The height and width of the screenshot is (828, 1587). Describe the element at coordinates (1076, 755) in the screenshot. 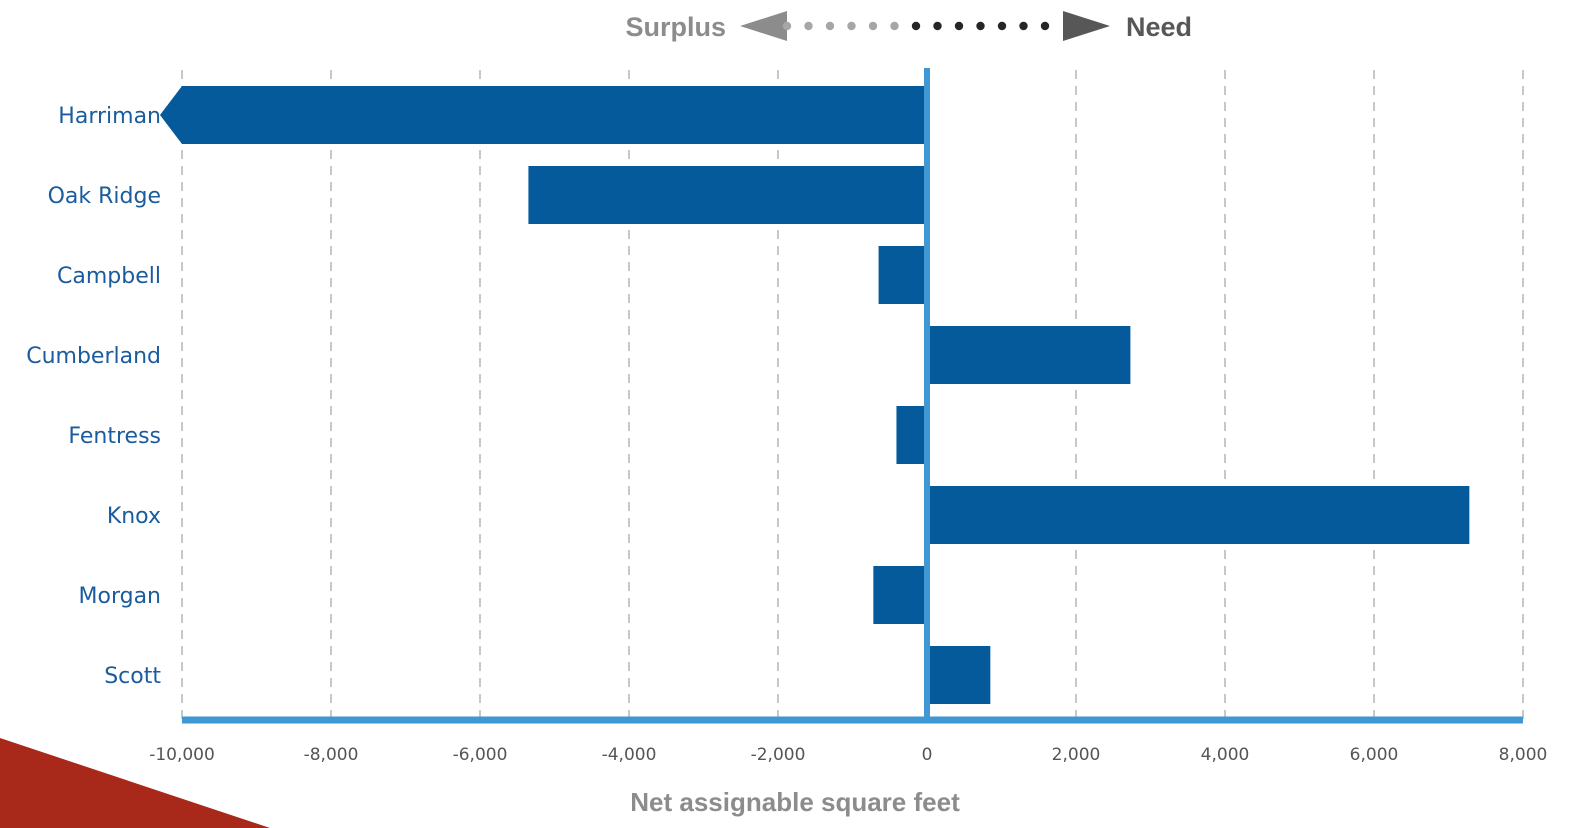

I see `tick-label: 2,000` at that location.